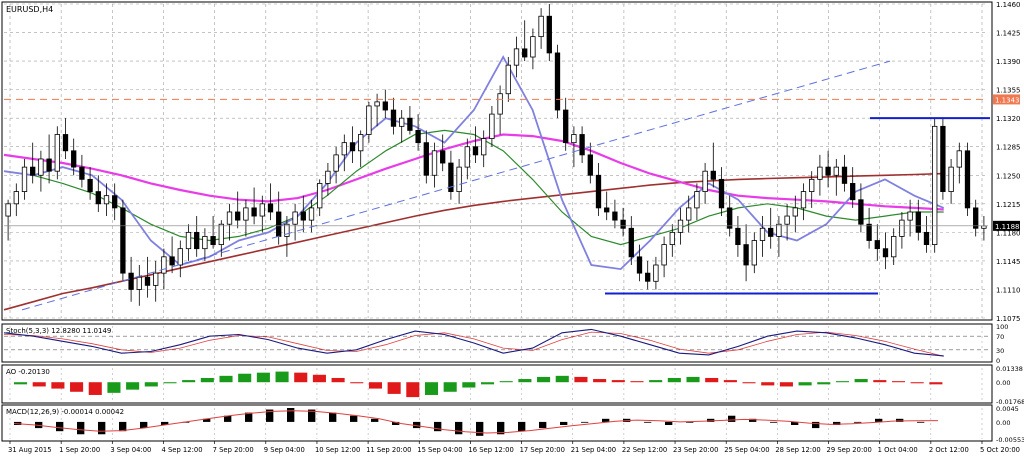 Image resolution: width=1024 pixels, height=462 pixels. I want to click on stochastic-label: Stoch(5,3,3) 12.8280 11.0149, so click(58, 331).